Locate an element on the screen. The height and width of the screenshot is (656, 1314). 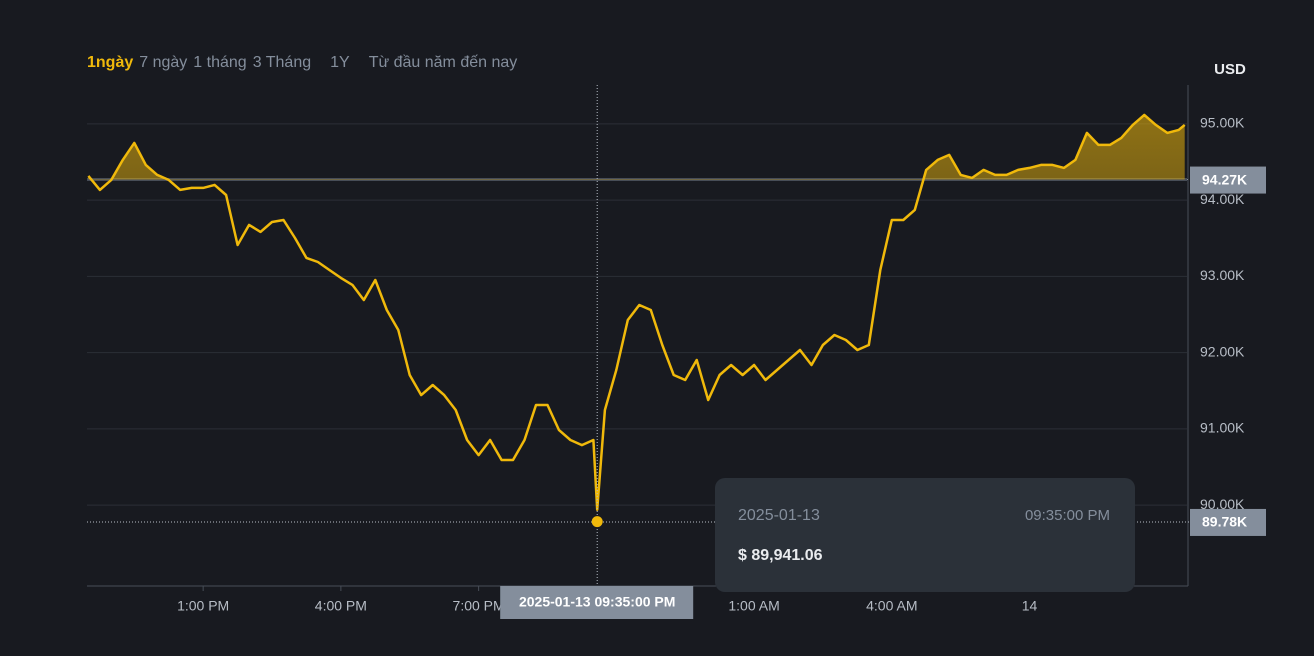
x-tick-label: 14 is located at coordinates (1030, 606).